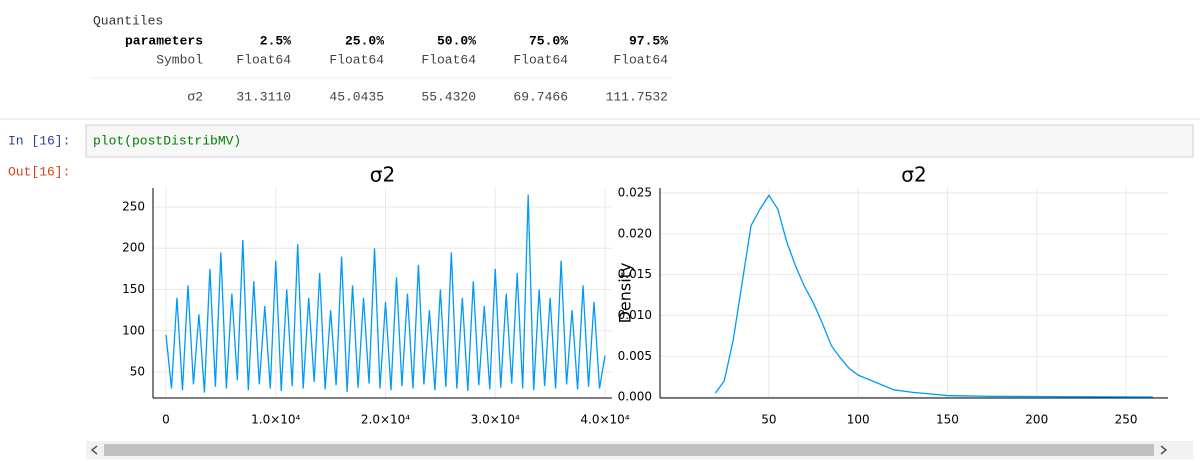  What do you see at coordinates (137, 372) in the screenshot?
I see `y-tick-label: 50` at bounding box center [137, 372].